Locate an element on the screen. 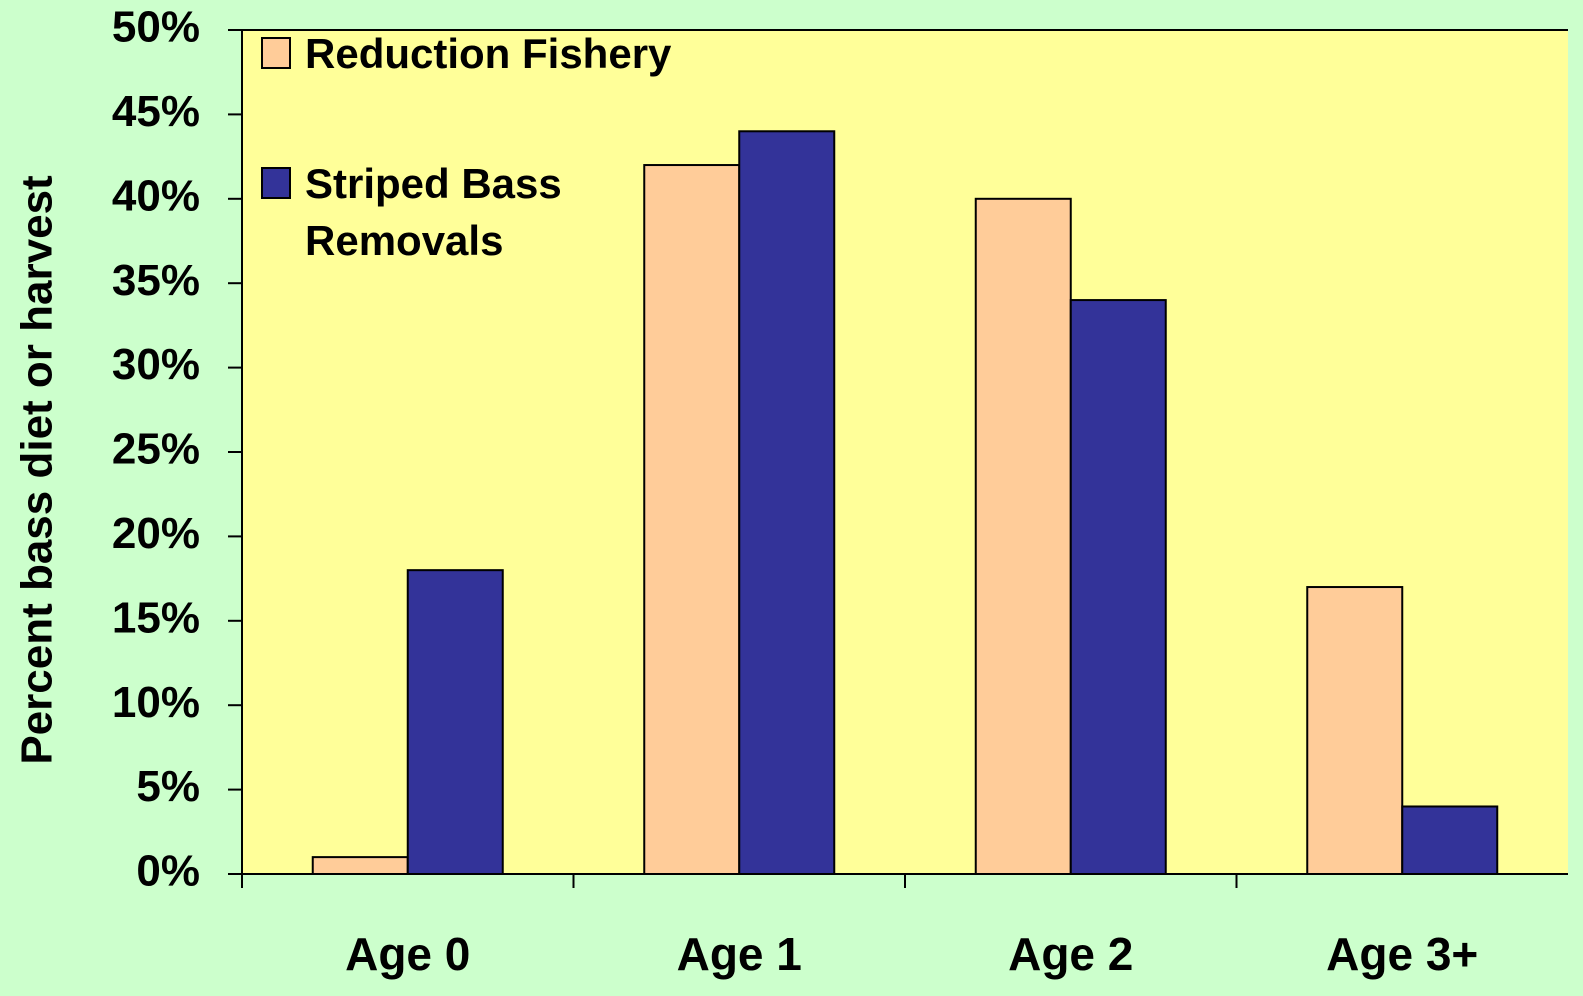 Image resolution: width=1583 pixels, height=996 pixels. y-axis-title: Percent bass diet or harvest is located at coordinates (37, 470).